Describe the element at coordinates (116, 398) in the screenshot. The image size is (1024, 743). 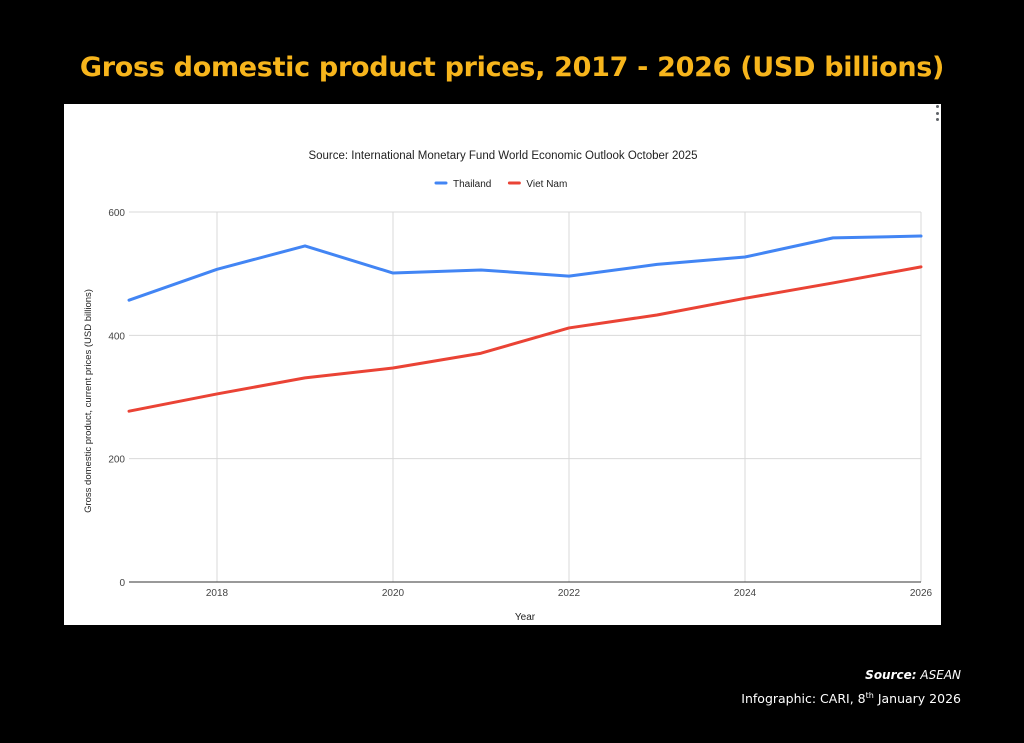
I see `y-axis-ticks: 0 200 400 600` at that location.